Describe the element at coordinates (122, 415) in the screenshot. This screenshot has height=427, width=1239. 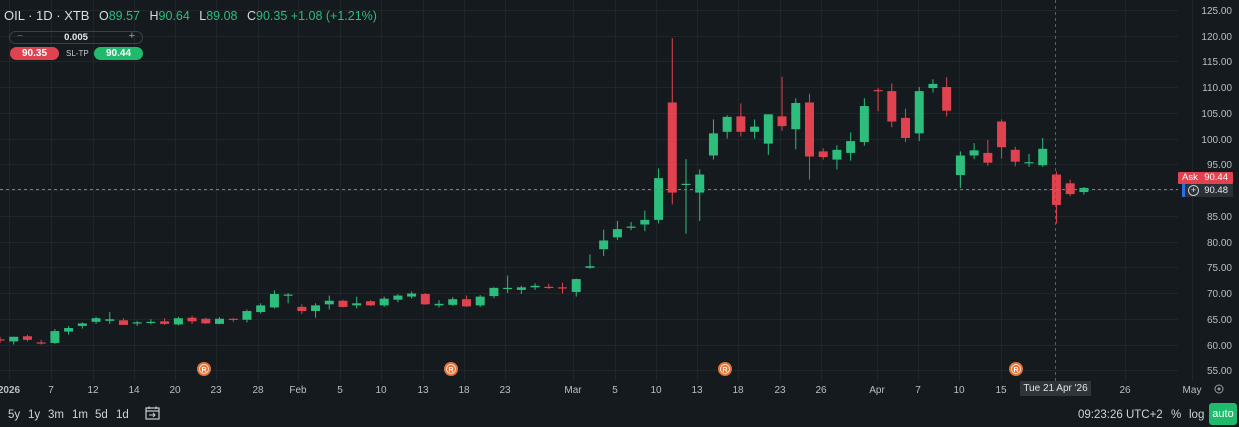
I see `range-1d-button: 1d` at that location.